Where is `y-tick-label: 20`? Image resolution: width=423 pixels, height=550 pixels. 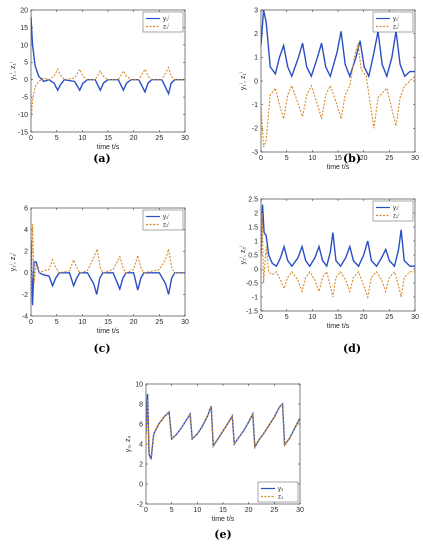
y-tick-label: 20 is located at coordinates (24, 10).